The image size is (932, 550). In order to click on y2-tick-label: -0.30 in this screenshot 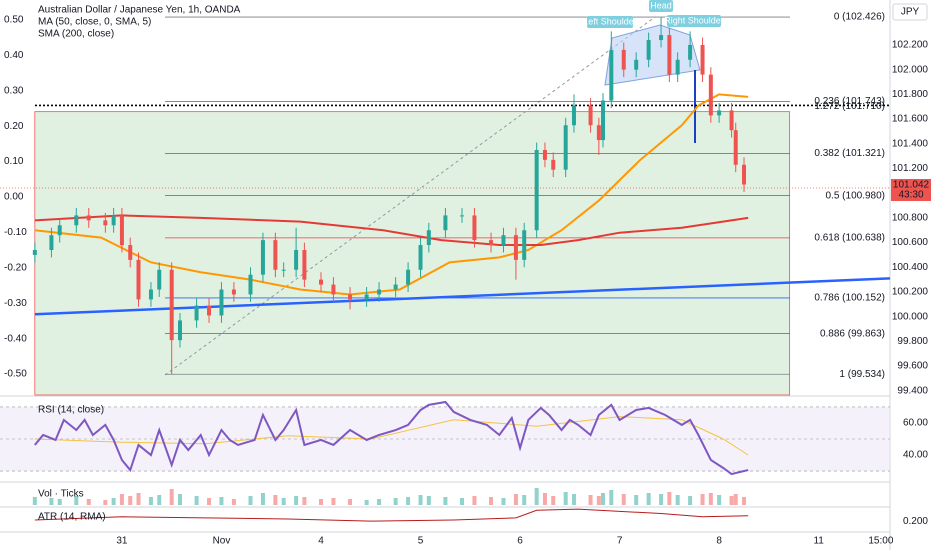, I will do `click(15, 303)`.